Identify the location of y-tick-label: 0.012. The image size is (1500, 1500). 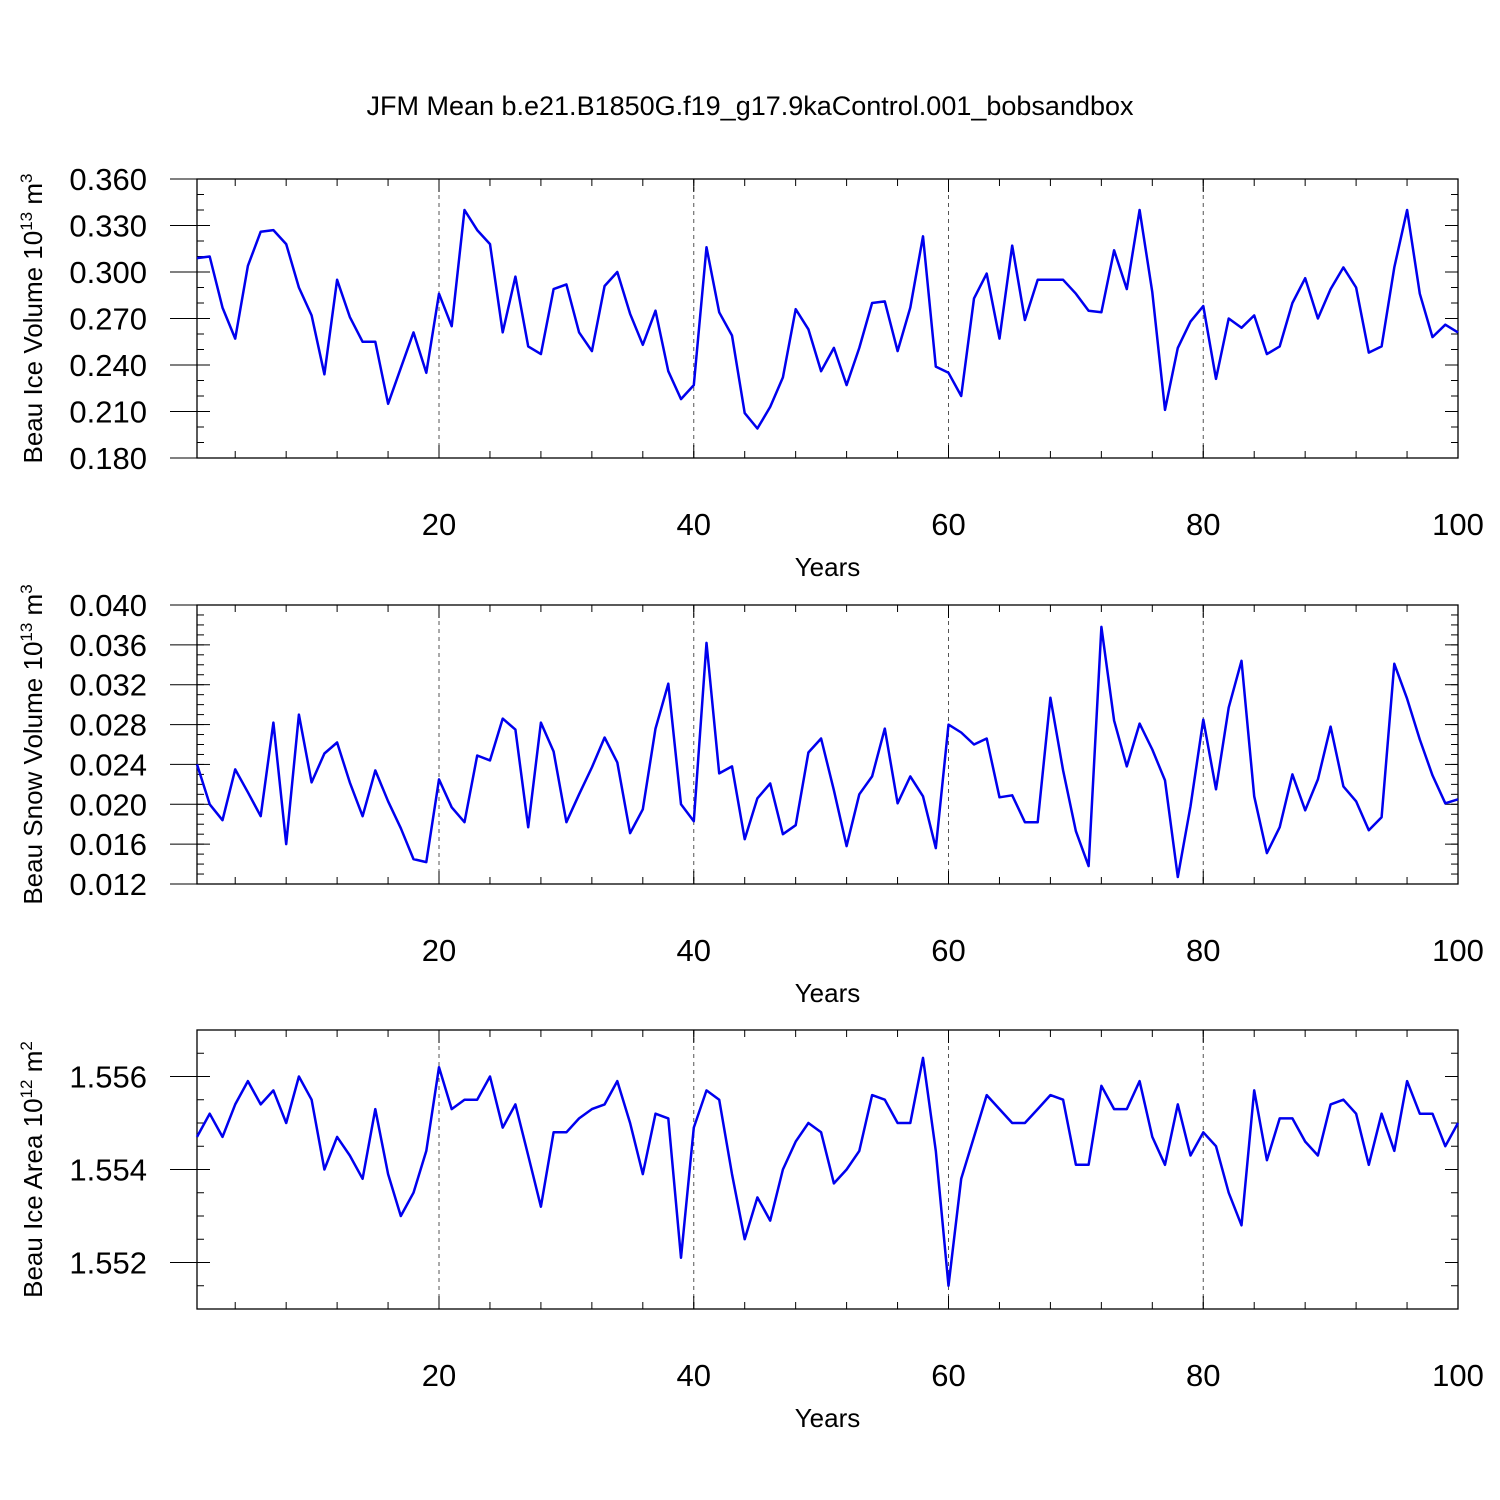
(108, 884).